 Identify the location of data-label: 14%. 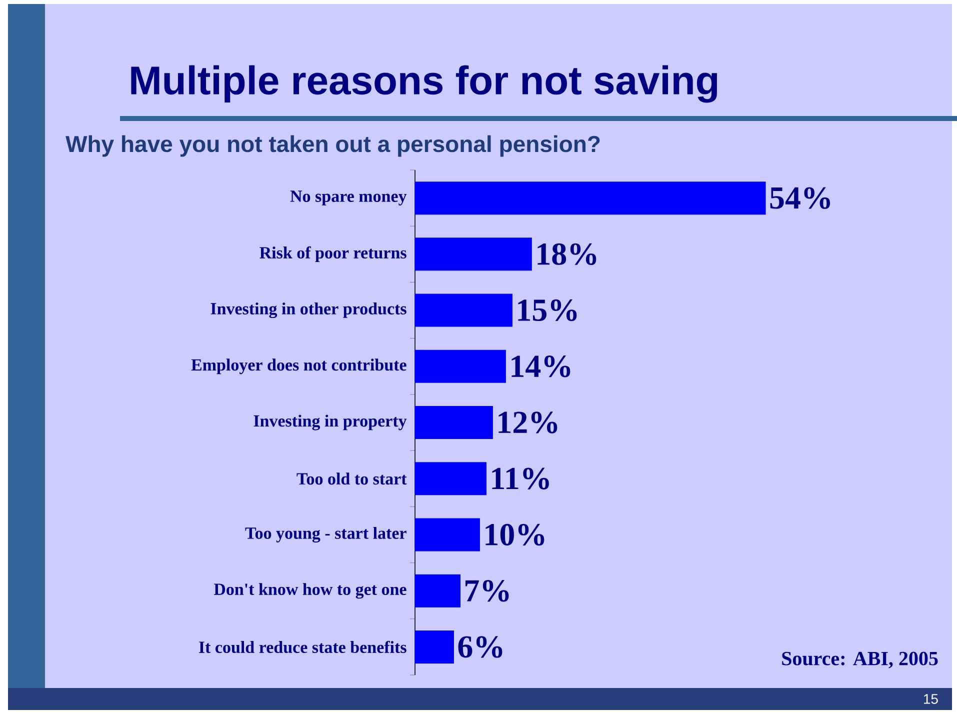
(541, 367).